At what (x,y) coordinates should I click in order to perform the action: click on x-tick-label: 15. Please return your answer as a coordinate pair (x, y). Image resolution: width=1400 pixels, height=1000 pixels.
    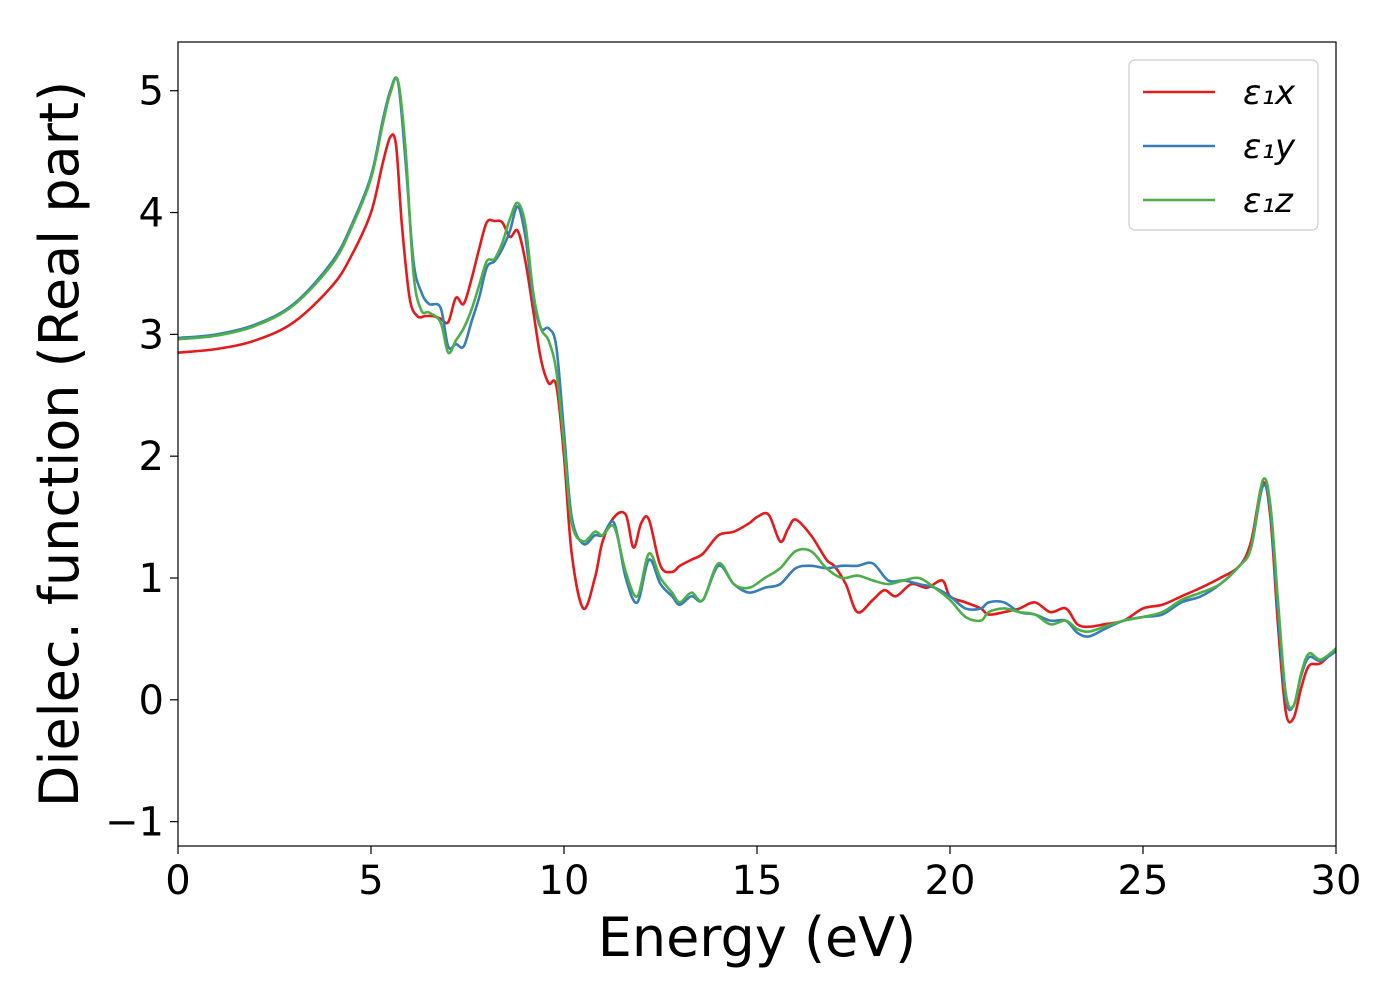
    Looking at the image, I should click on (757, 881).